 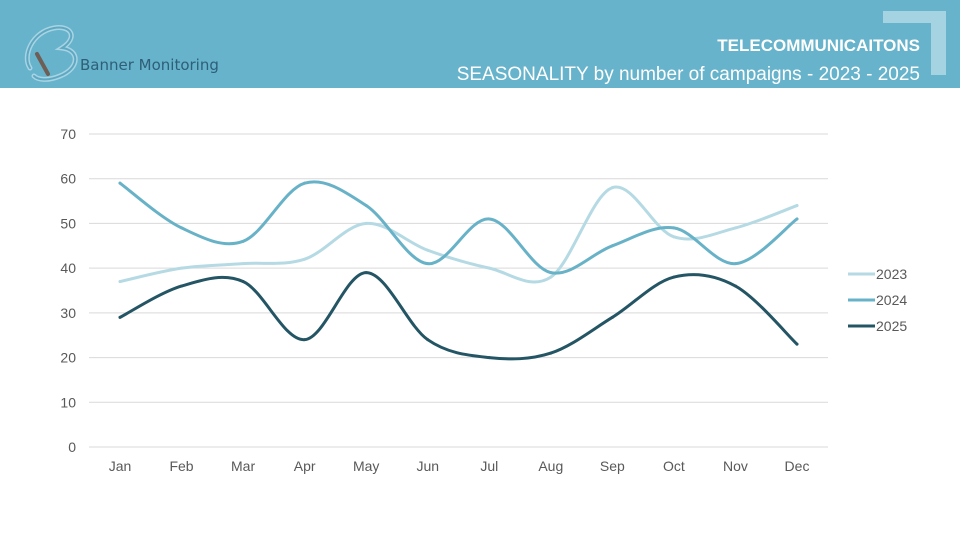 I want to click on x-tick-label: Apr, so click(x=305, y=466).